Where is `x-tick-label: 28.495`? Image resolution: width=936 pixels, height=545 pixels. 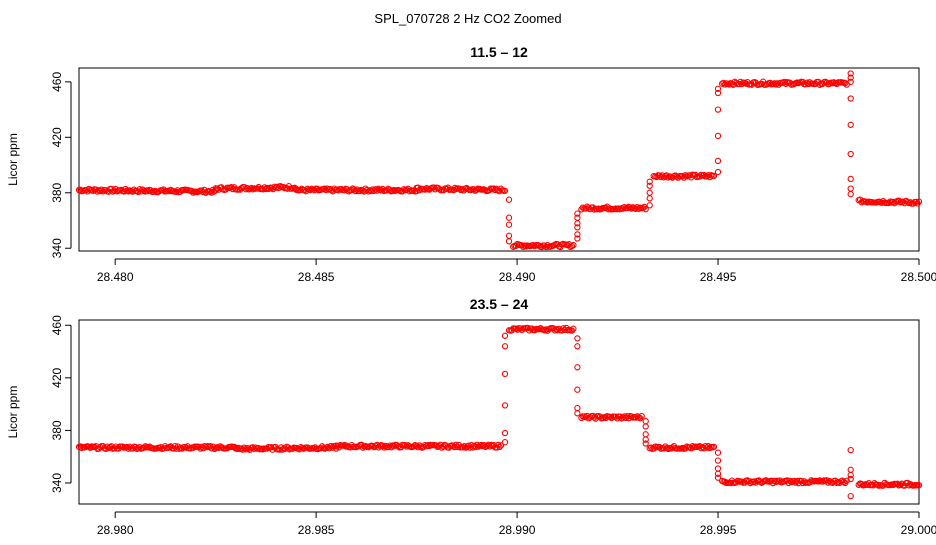
x-tick-label: 28.495 is located at coordinates (718, 277).